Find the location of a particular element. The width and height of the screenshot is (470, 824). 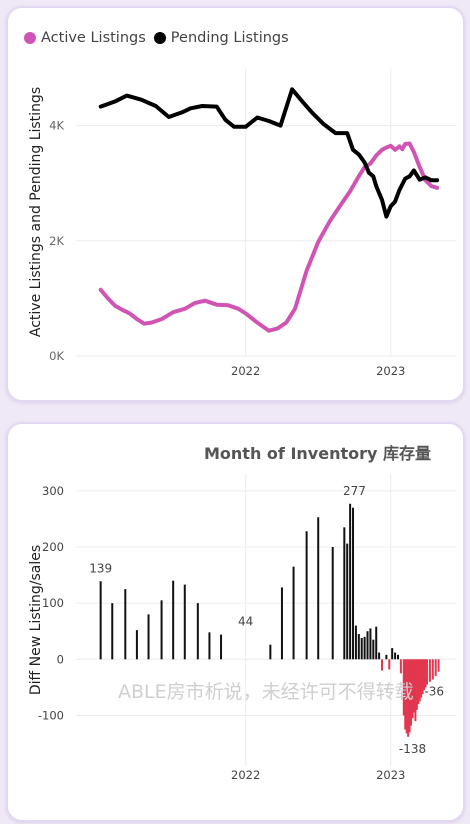

legend-label-active: Active Listings is located at coordinates (93, 38).